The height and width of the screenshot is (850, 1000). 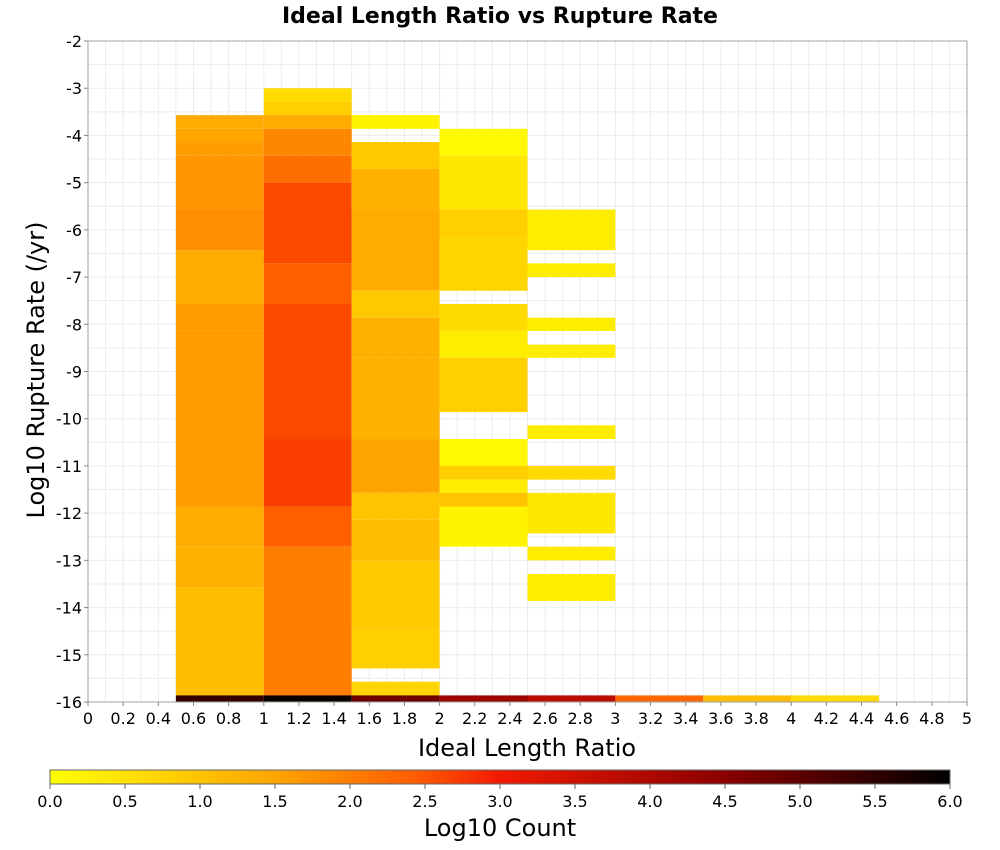 I want to click on colorbar-tick-label: 5.5, so click(x=874, y=801).